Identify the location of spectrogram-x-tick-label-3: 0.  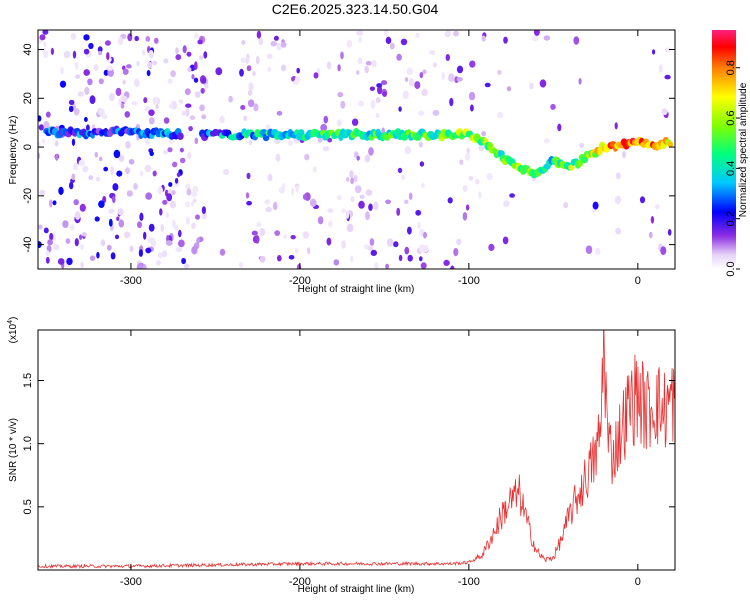
(638, 281).